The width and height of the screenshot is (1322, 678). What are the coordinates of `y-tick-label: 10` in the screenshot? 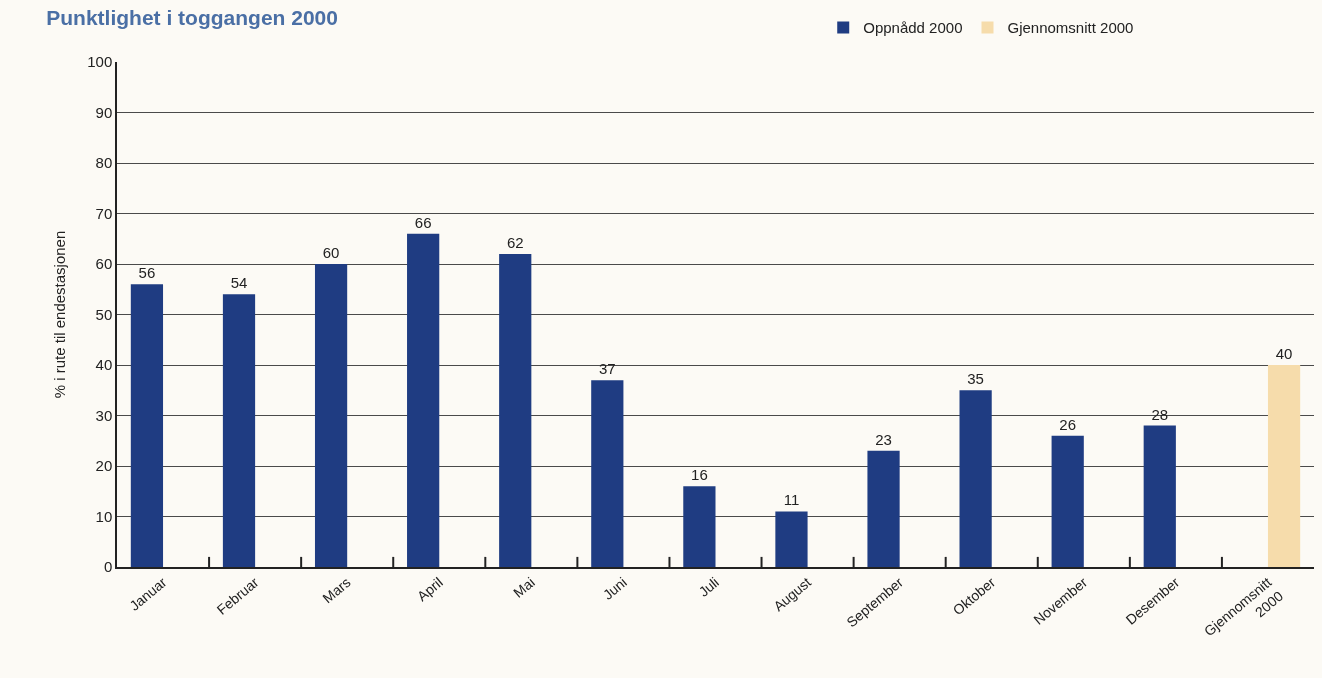 It's located at (104, 516).